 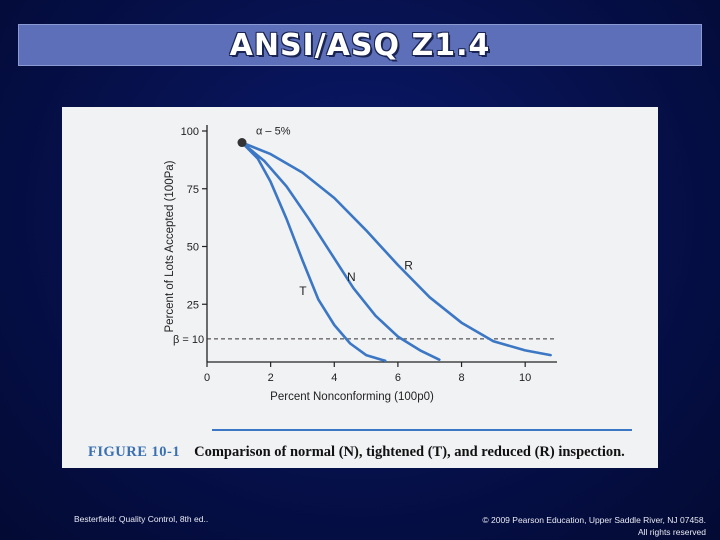 I want to click on y-tick-label: 25, so click(x=193, y=305).